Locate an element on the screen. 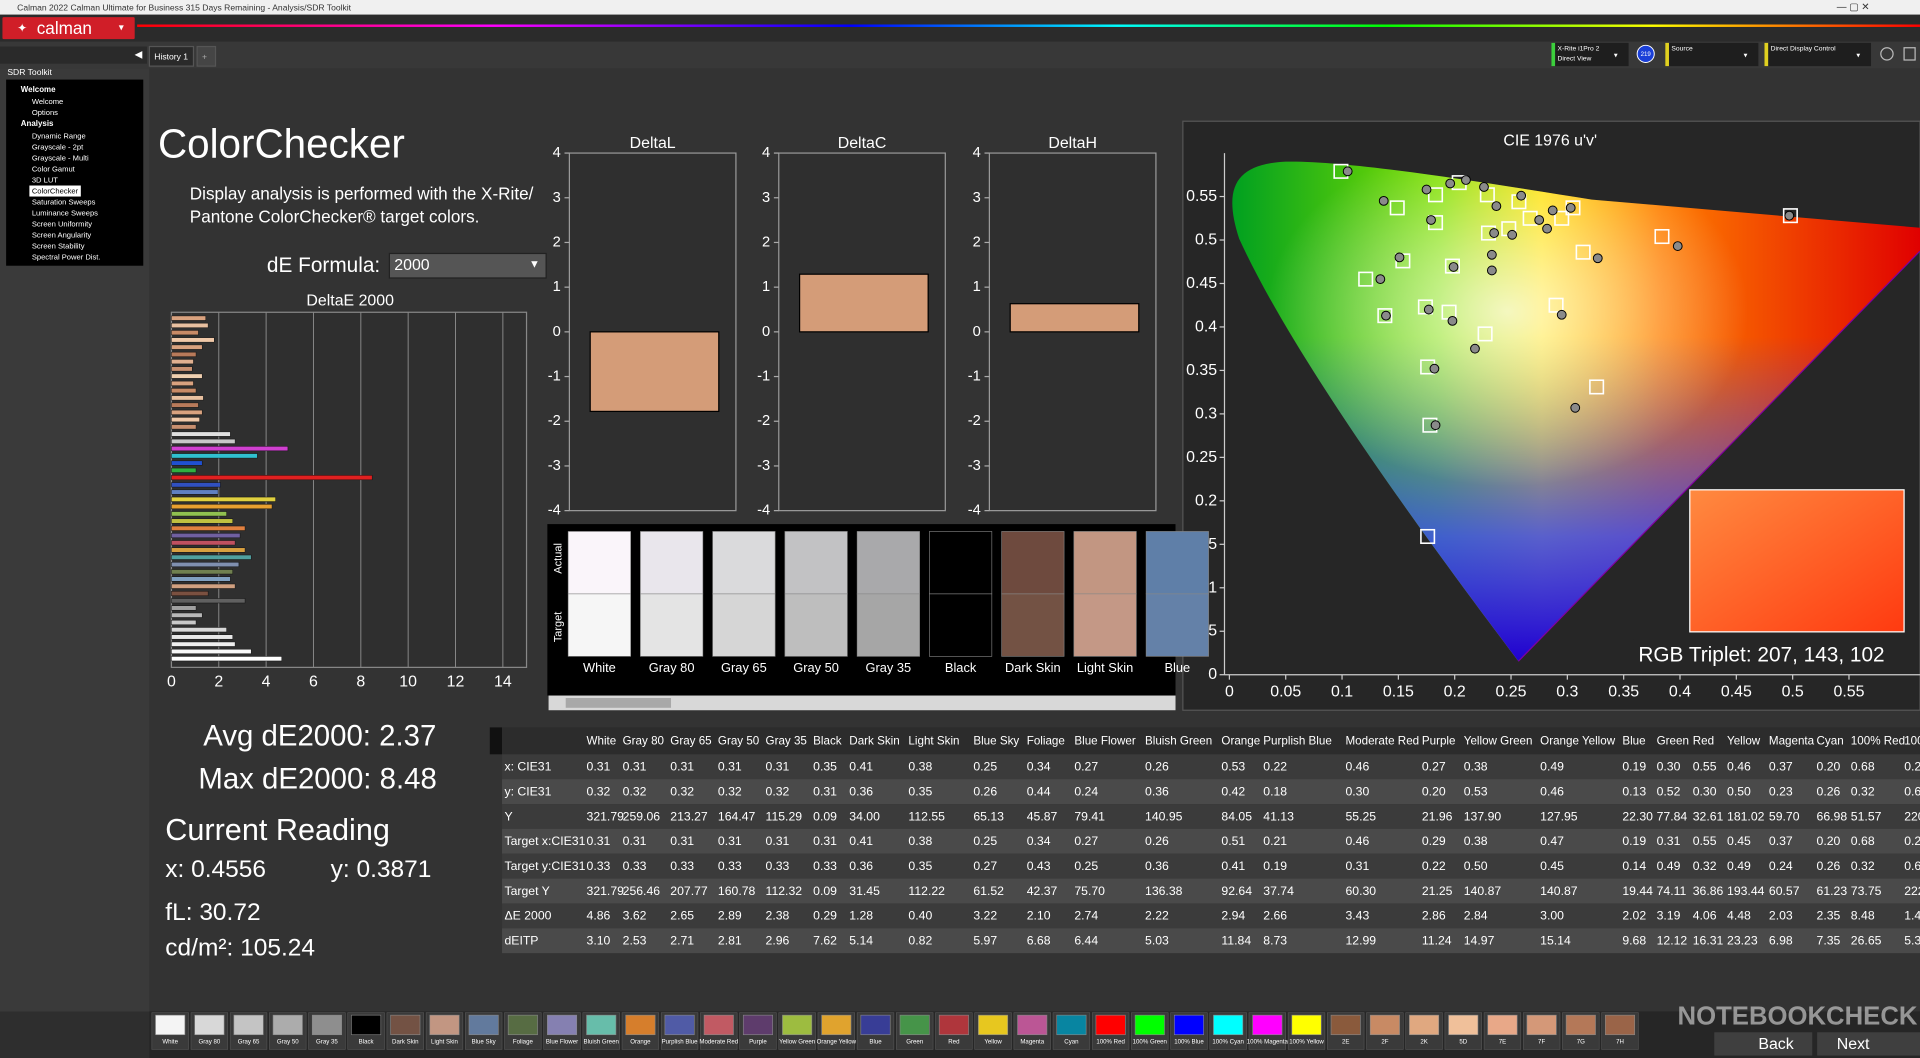 The image size is (1920, 1058). meter-box is located at coordinates (1590, 54).